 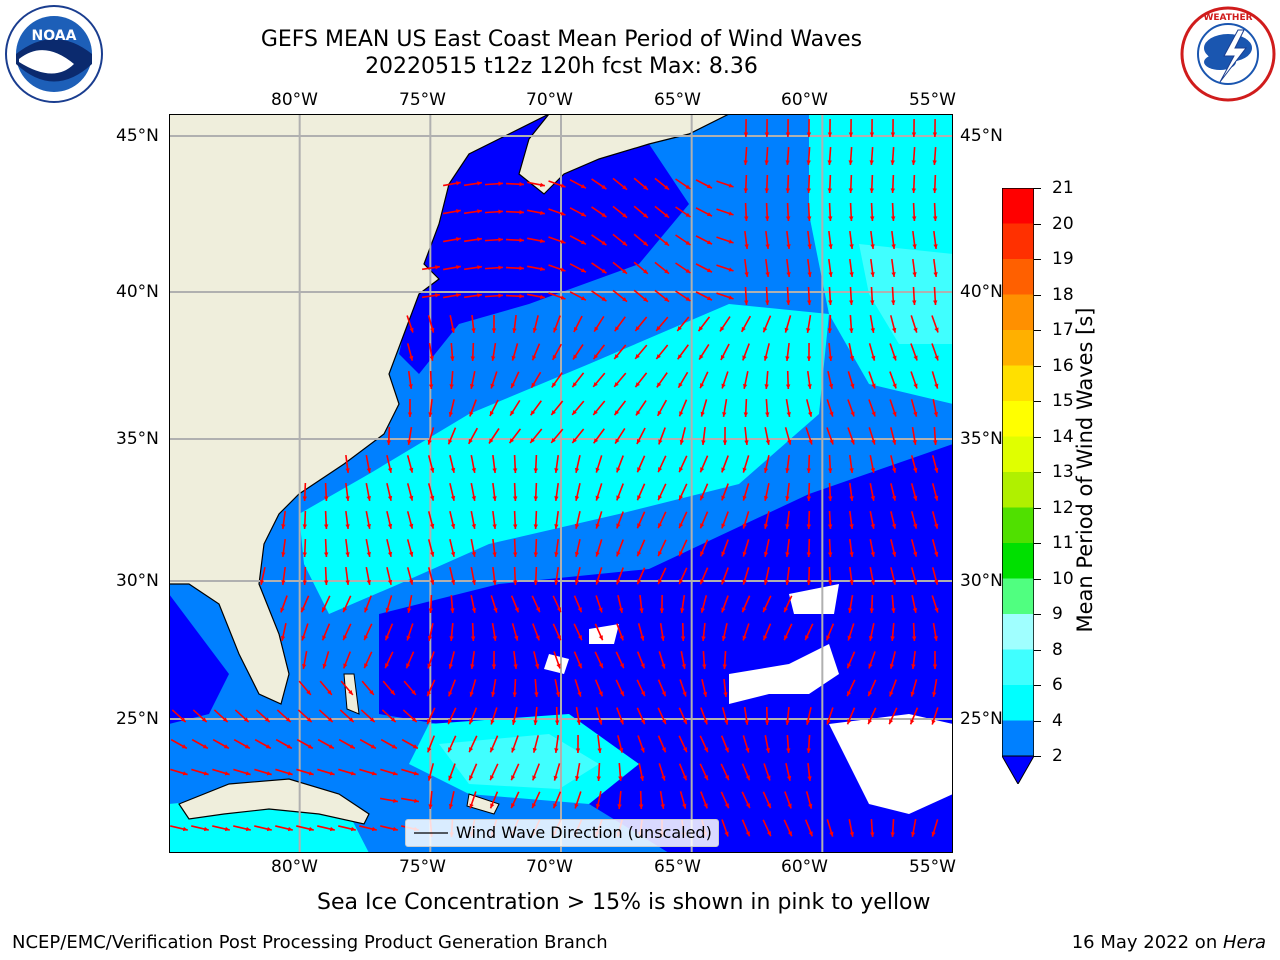 I want to click on lon-label-bottom: 70°W, so click(x=549, y=867).